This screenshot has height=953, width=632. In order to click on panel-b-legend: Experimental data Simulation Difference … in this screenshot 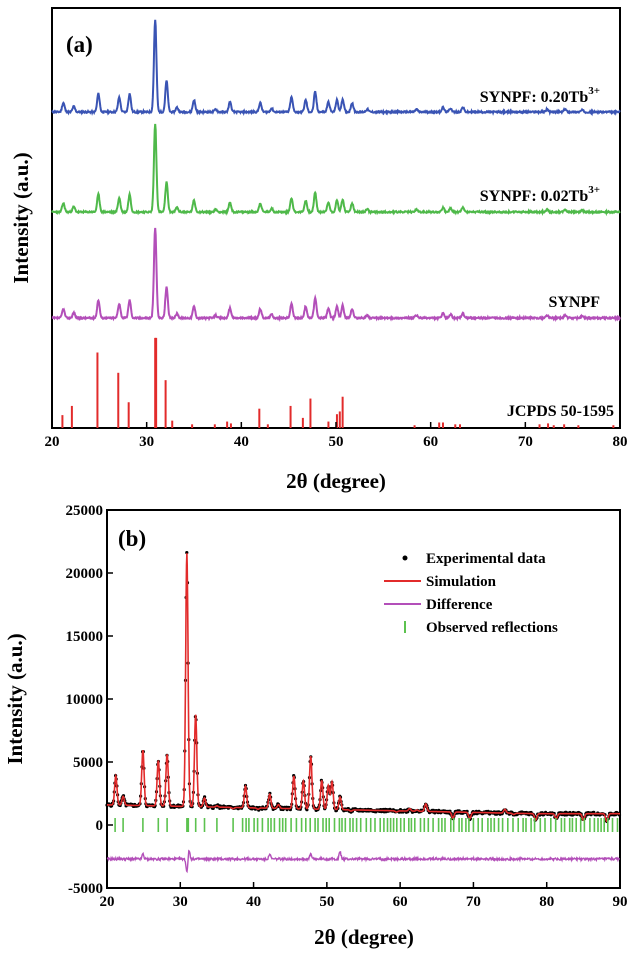, I will do `click(471, 593)`.